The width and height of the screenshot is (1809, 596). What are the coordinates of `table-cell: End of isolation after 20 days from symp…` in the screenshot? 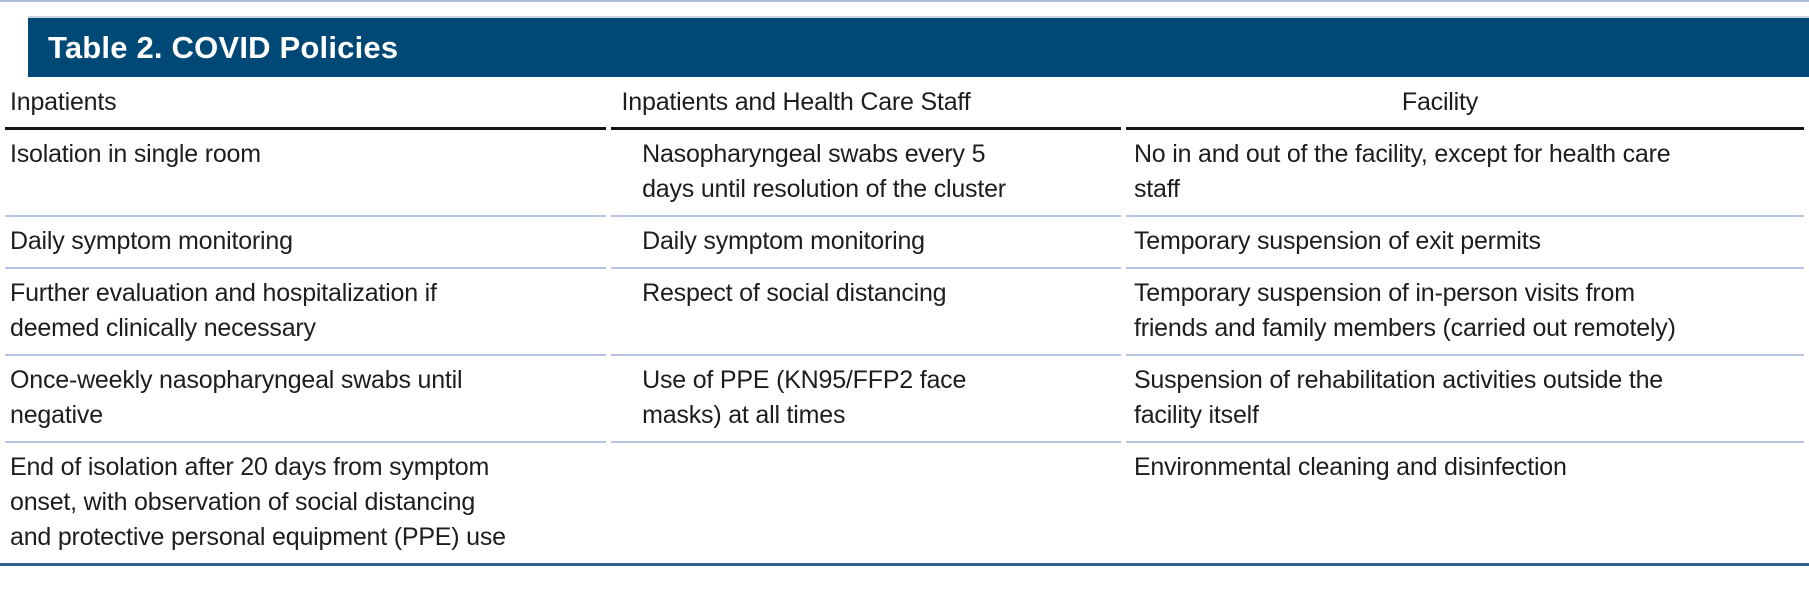 It's located at (258, 502).